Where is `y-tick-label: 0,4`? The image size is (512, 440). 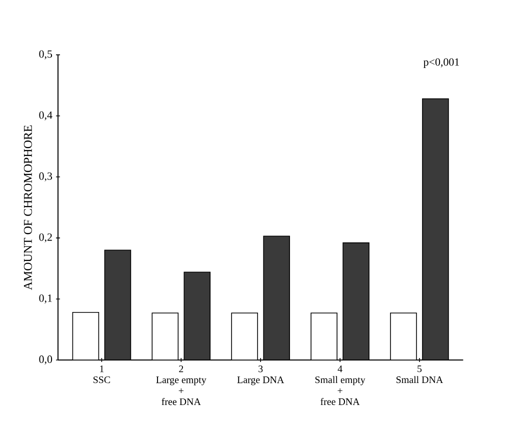
y-tick-label: 0,4 is located at coordinates (45, 115).